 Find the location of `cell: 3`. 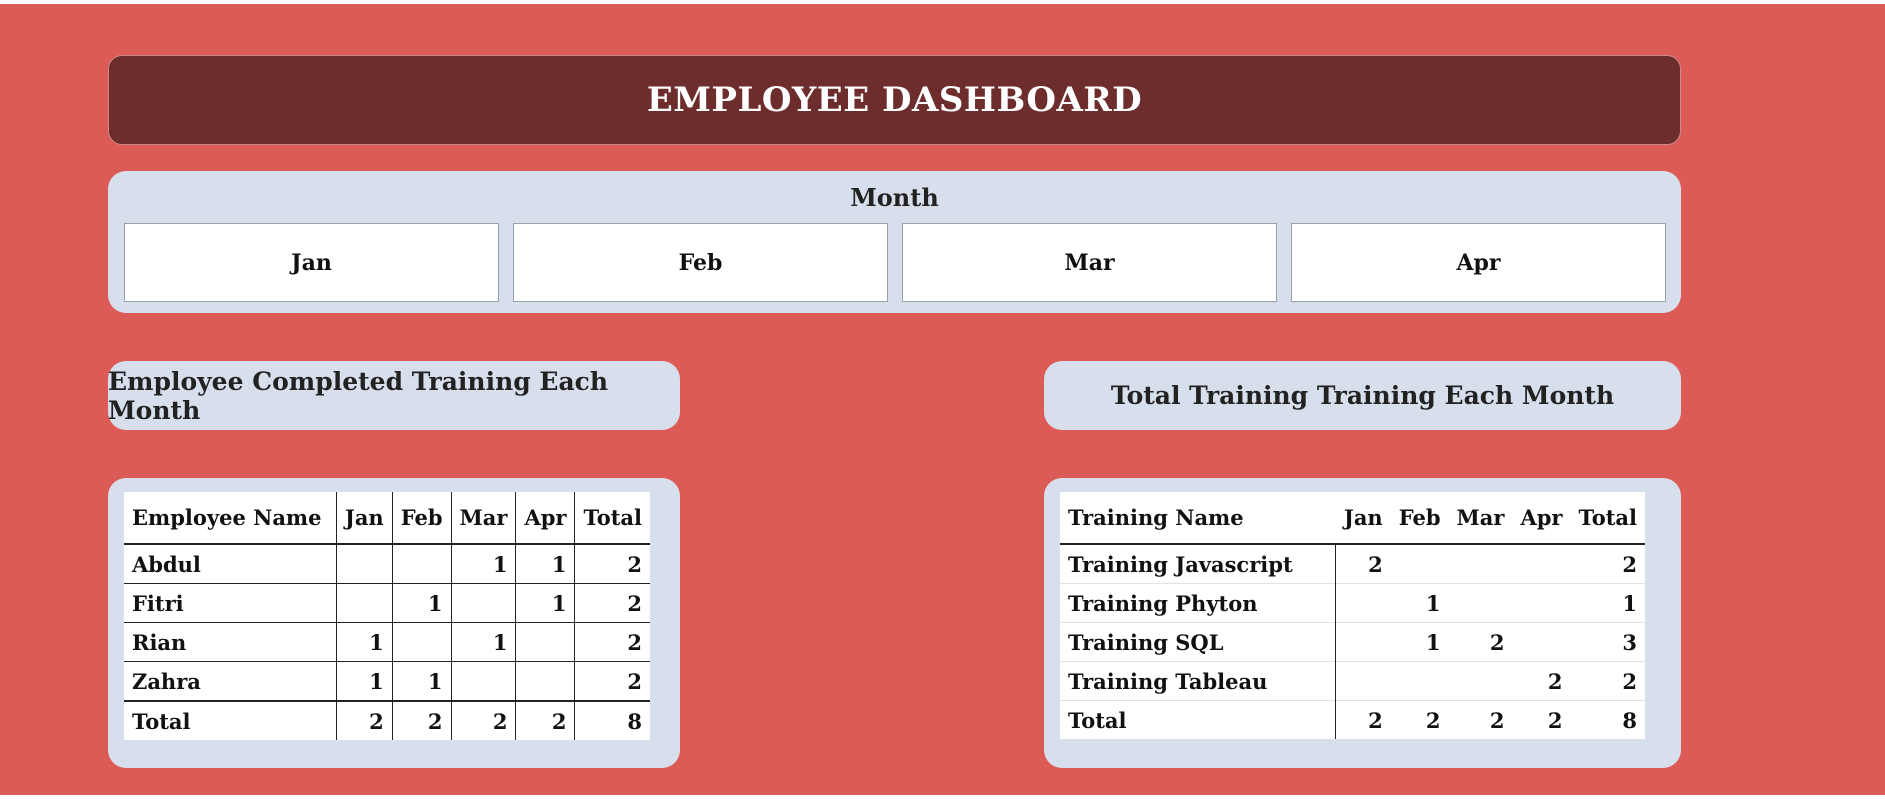

cell: 3 is located at coordinates (1607, 642).